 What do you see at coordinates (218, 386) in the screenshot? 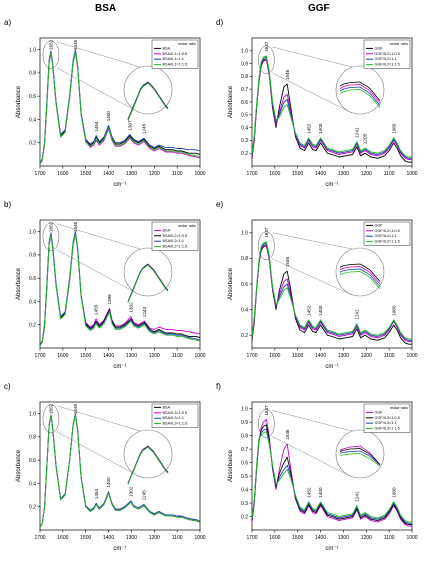
I see `panel-label: f)` at bounding box center [218, 386].